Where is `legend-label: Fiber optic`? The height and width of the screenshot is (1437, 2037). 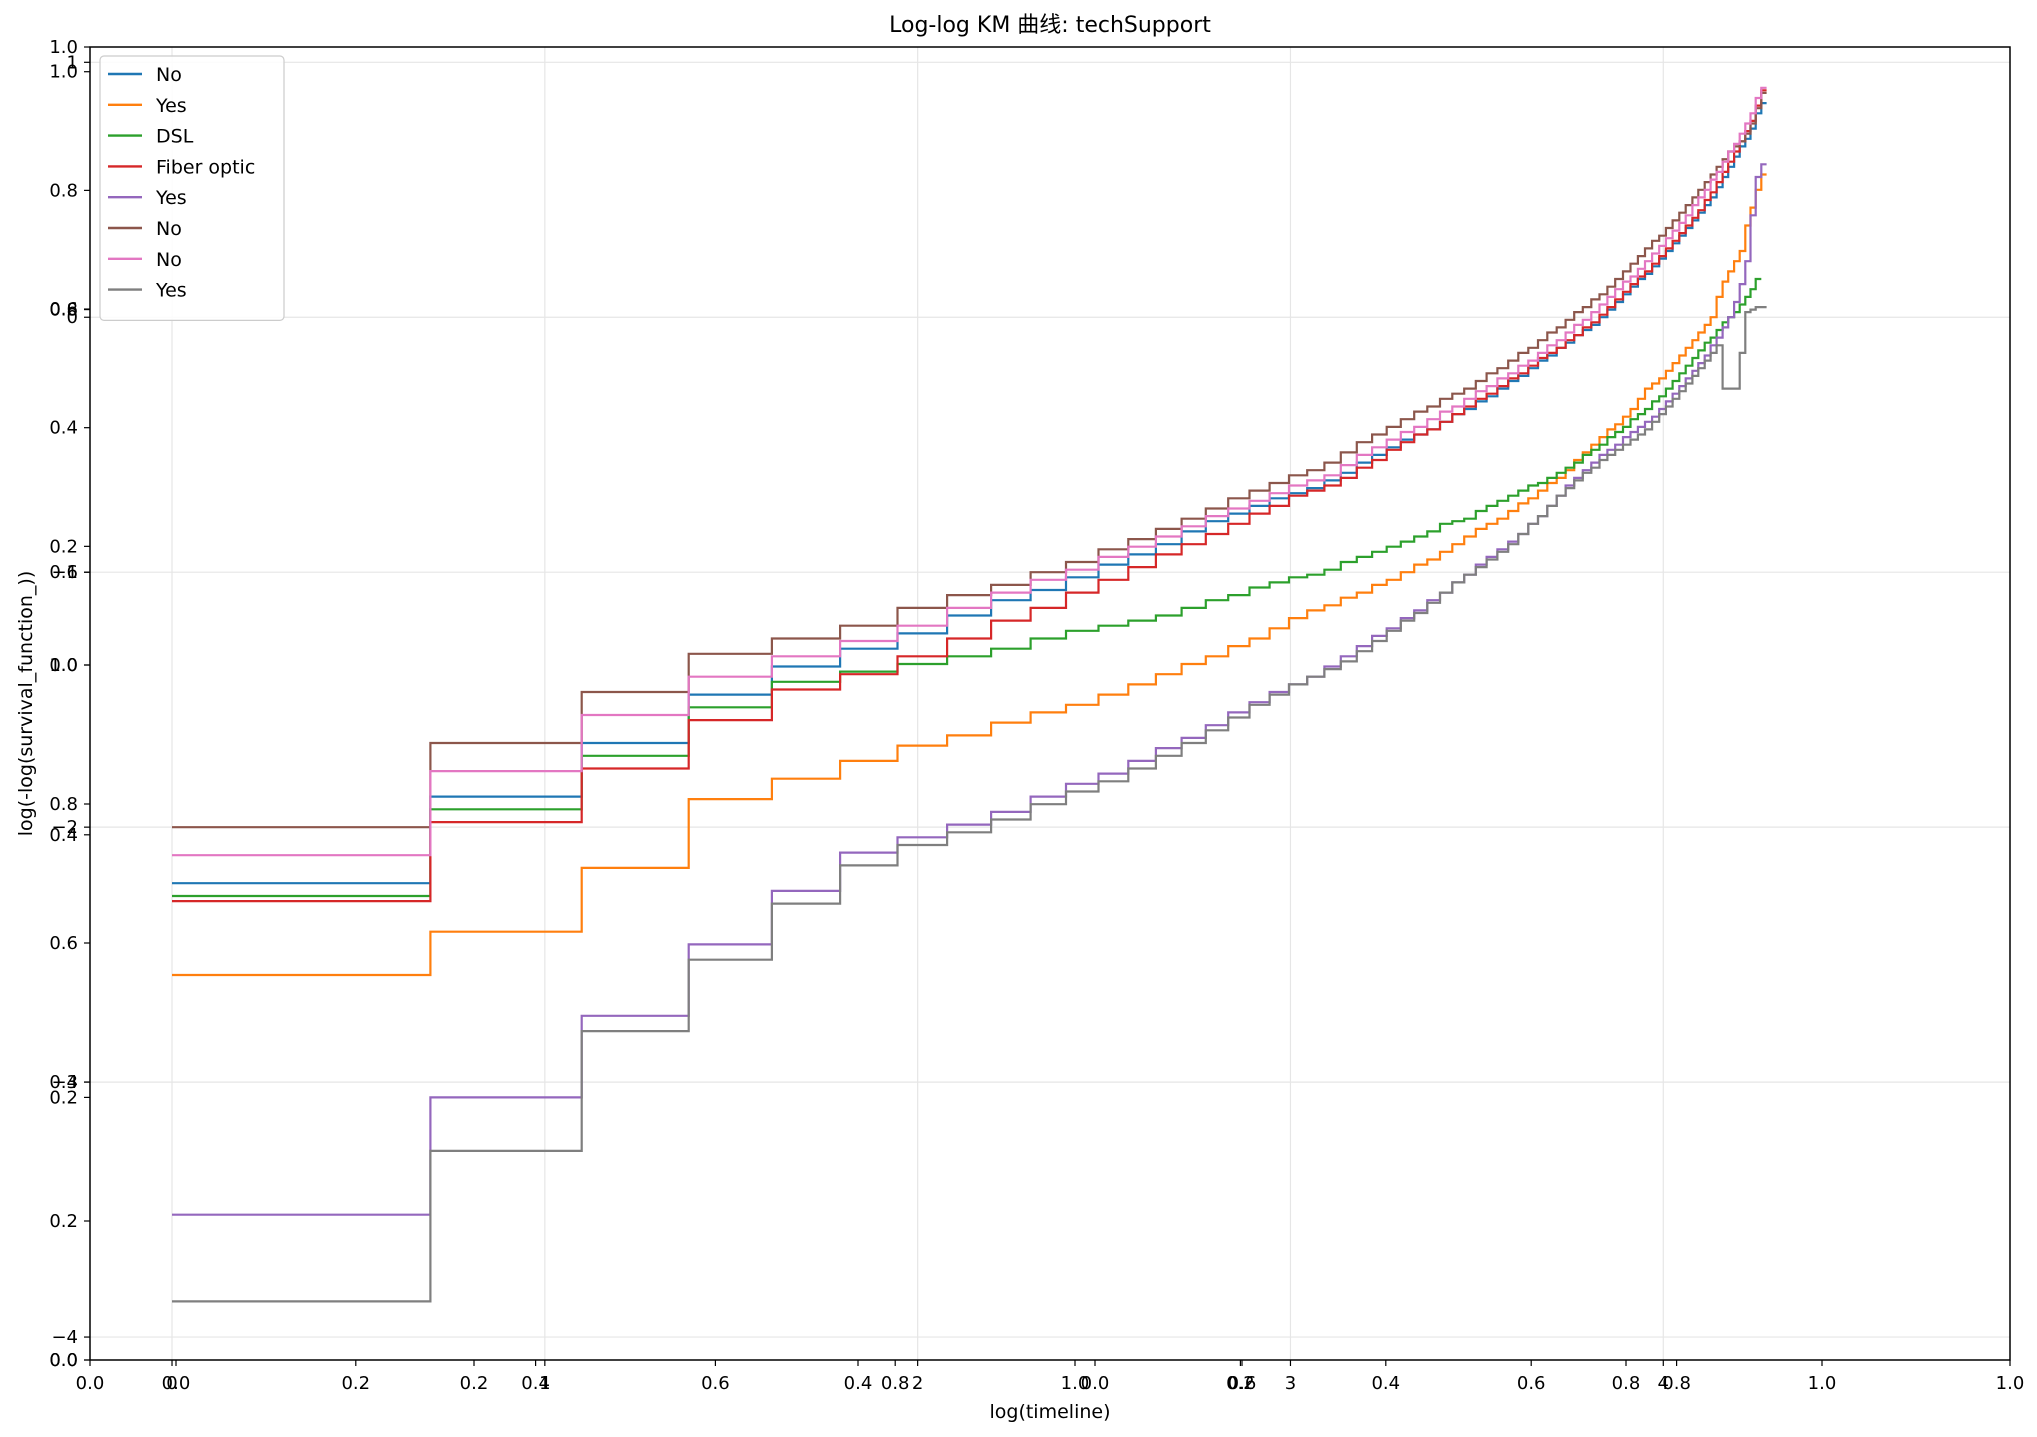 legend-label: Fiber optic is located at coordinates (205, 167).